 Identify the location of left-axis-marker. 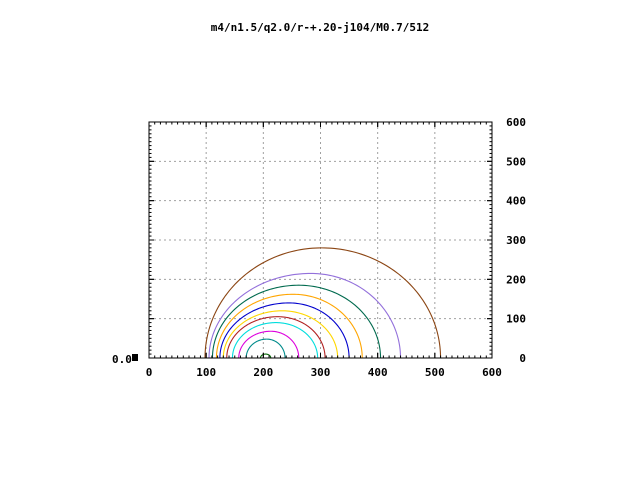
(135, 357).